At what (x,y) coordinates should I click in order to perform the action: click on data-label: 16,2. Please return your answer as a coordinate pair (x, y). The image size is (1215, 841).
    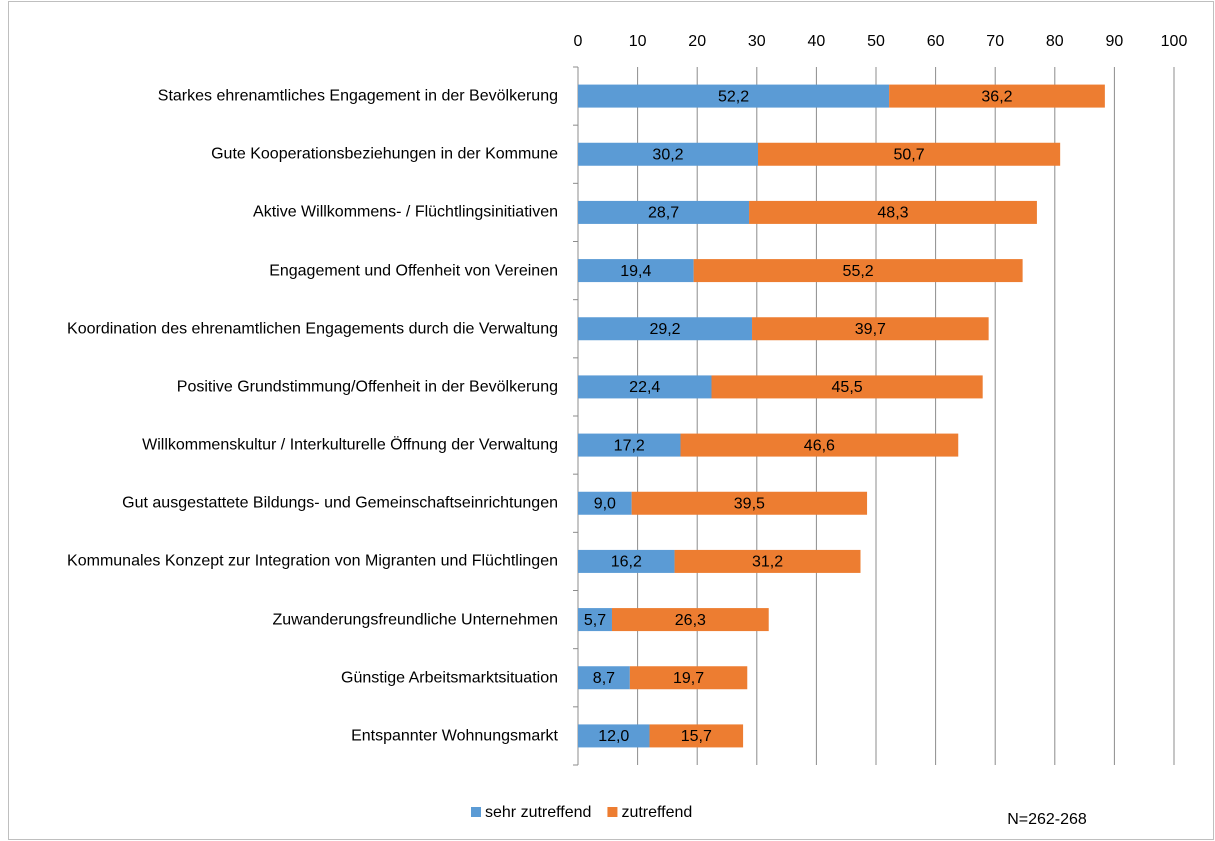
    Looking at the image, I should click on (626, 562).